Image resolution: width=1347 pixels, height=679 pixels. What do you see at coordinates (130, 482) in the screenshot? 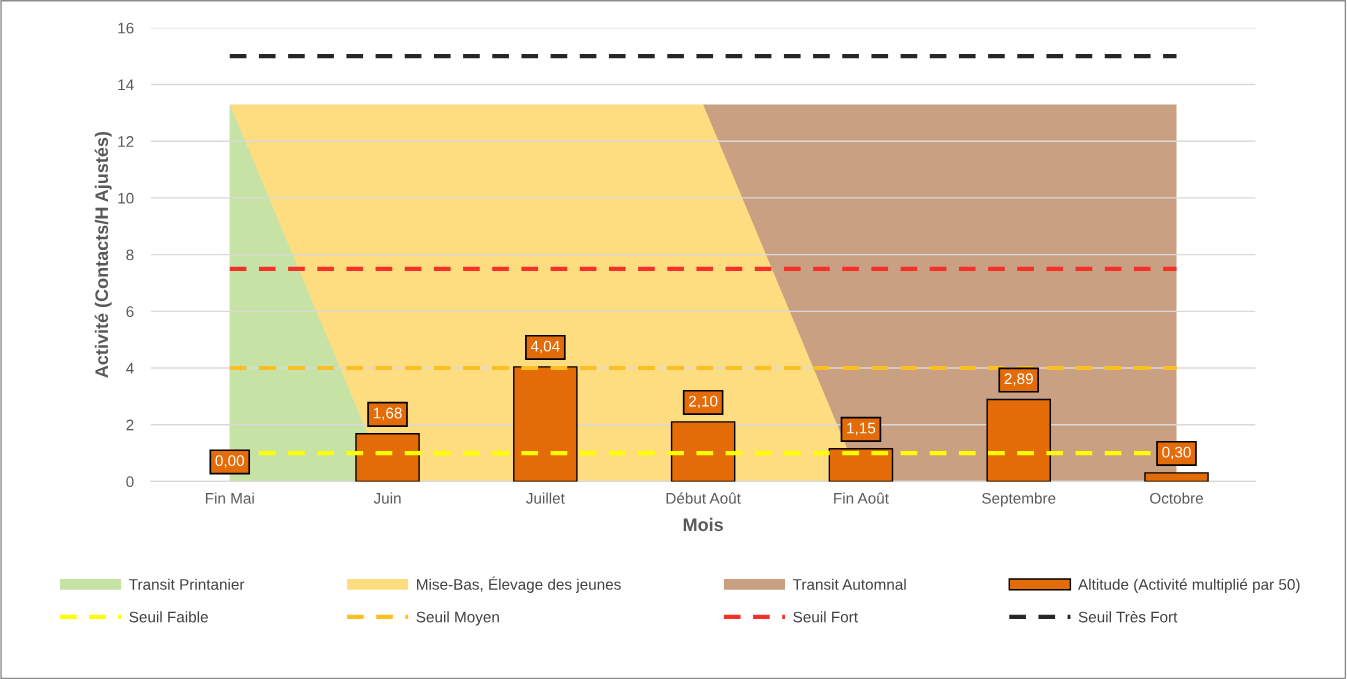
I see `y-tick-label: 0` at bounding box center [130, 482].